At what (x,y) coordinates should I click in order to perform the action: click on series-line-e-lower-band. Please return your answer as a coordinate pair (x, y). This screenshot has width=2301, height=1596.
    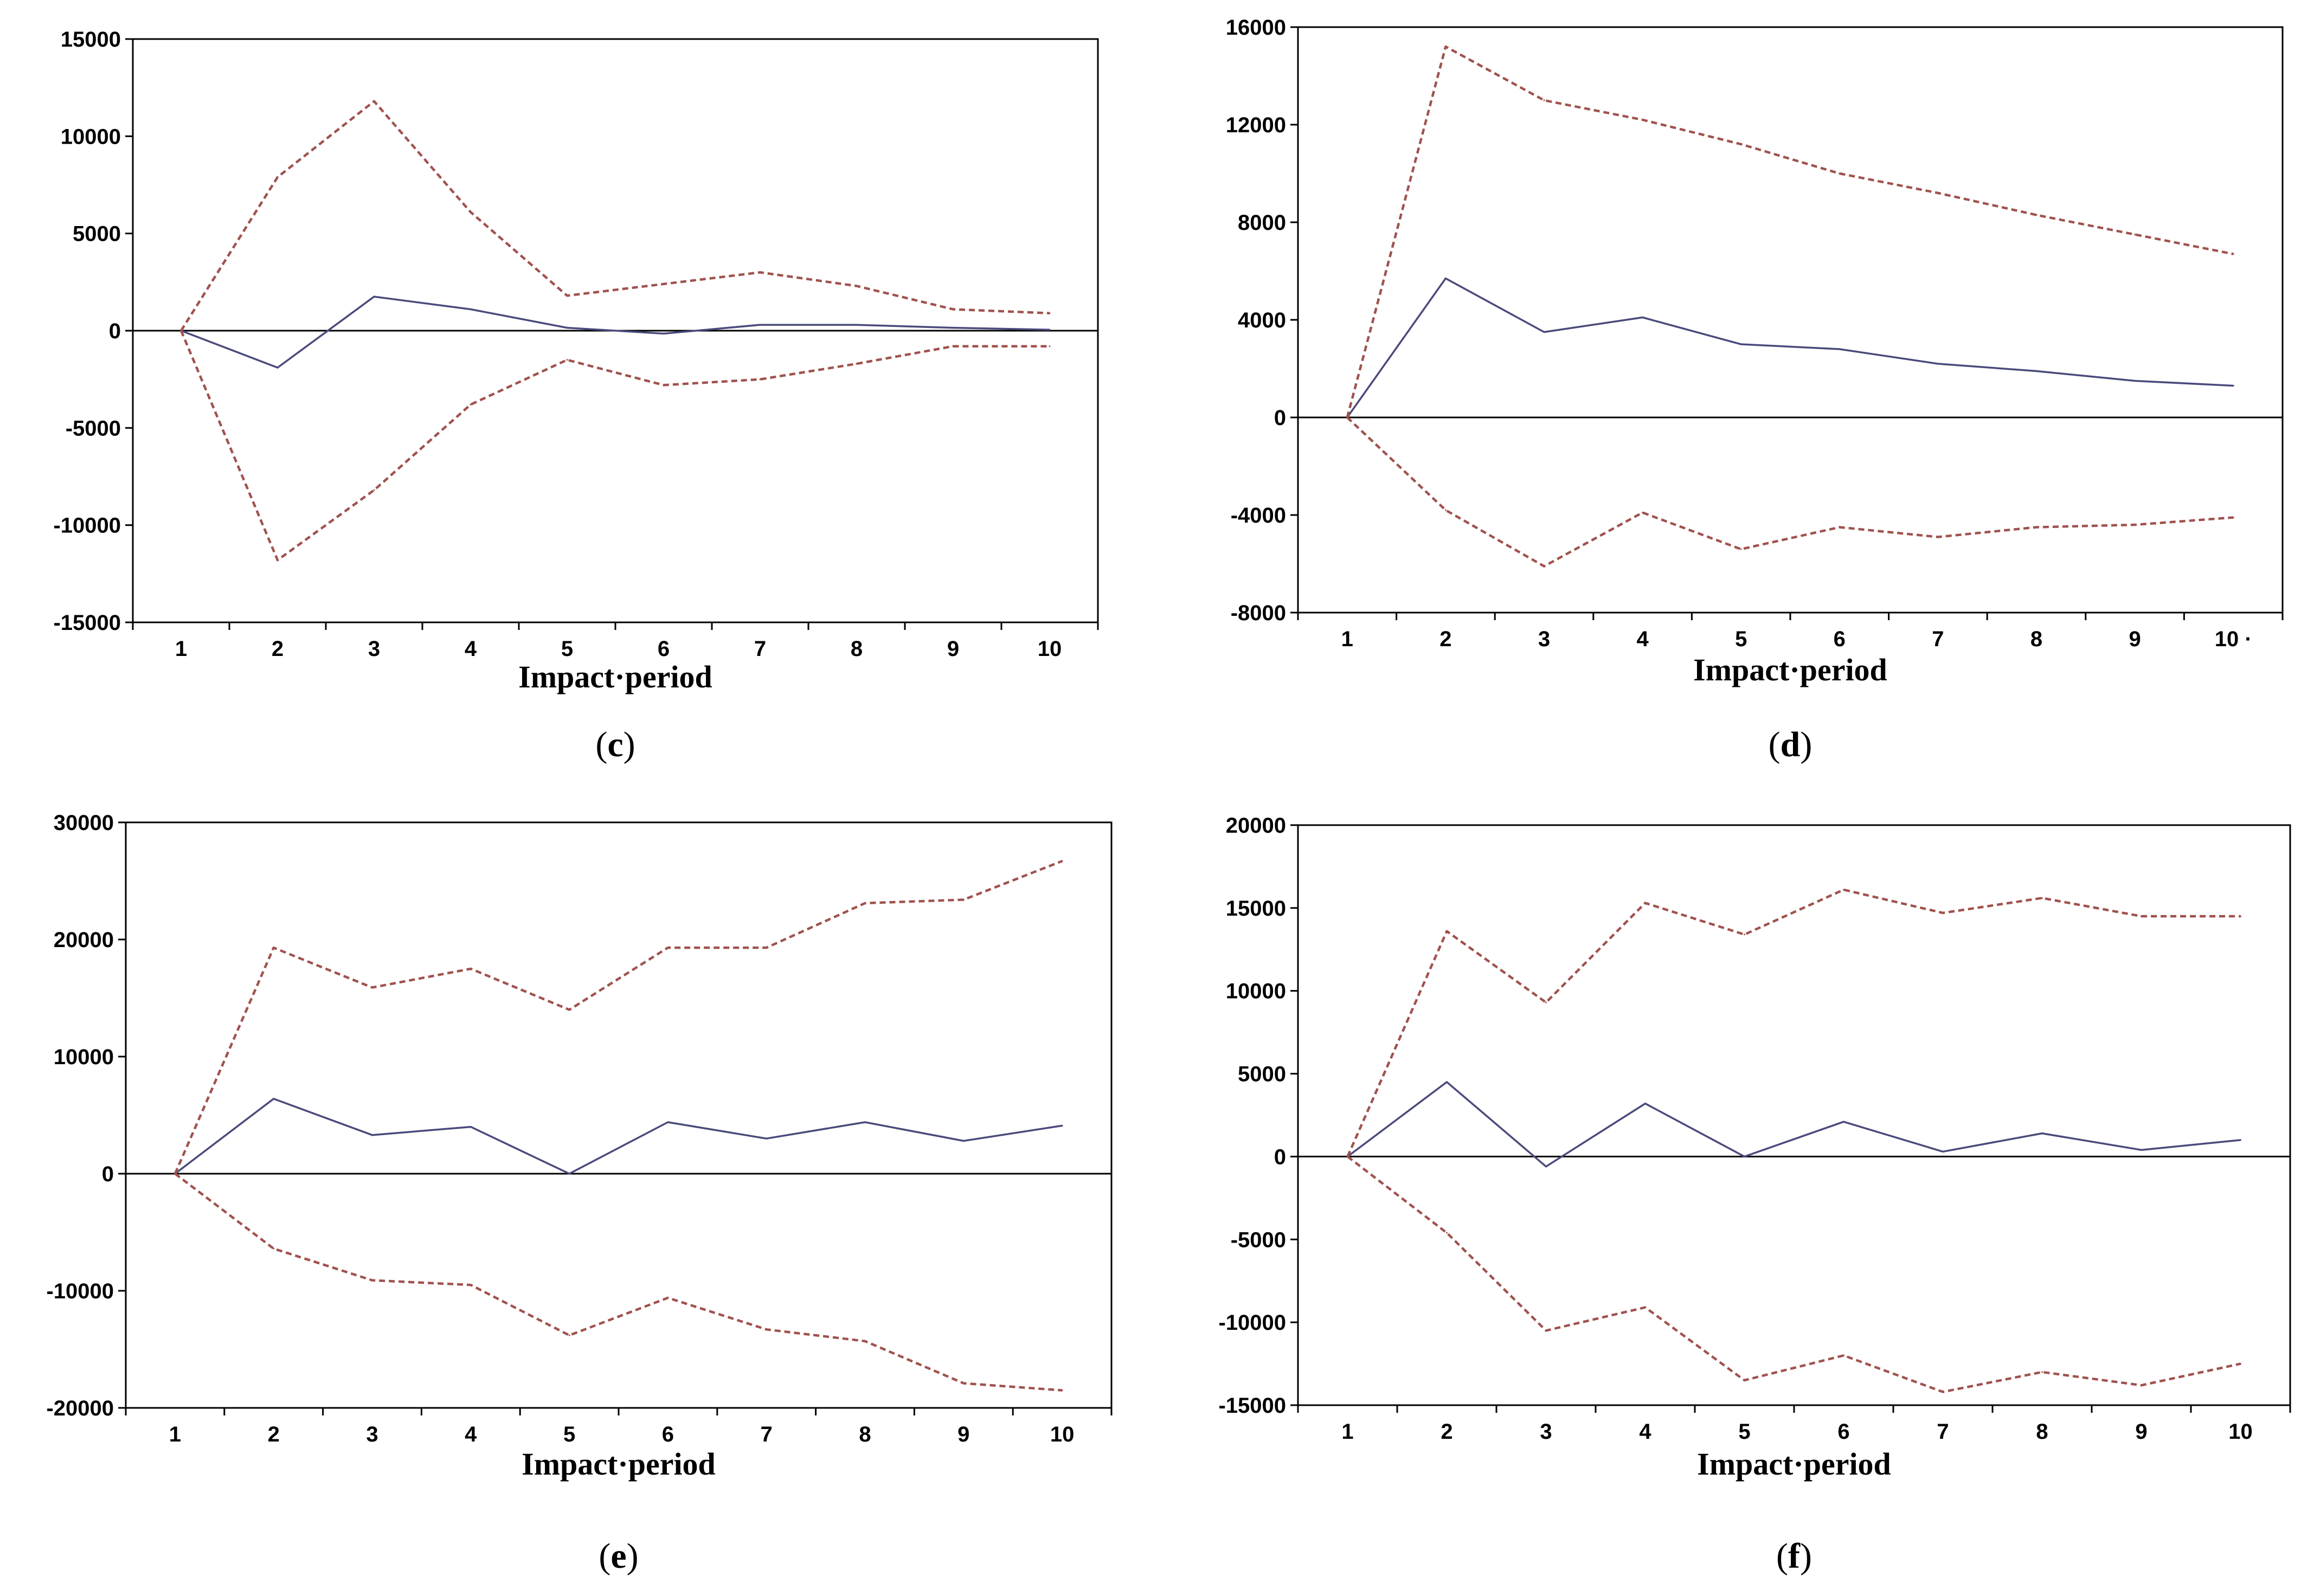
    Looking at the image, I should click on (618, 1283).